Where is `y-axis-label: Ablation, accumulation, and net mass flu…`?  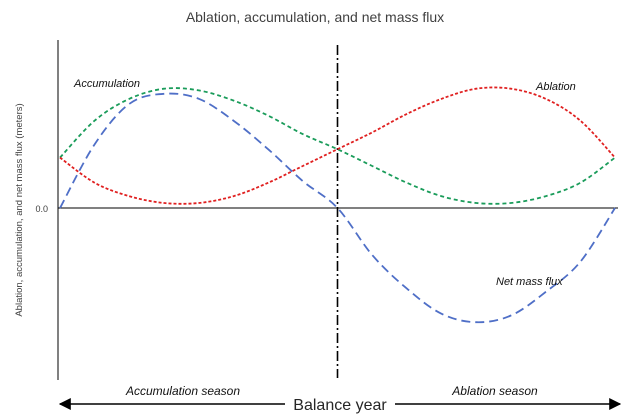
y-axis-label: Ablation, accumulation, and net mass flu… is located at coordinates (19, 209).